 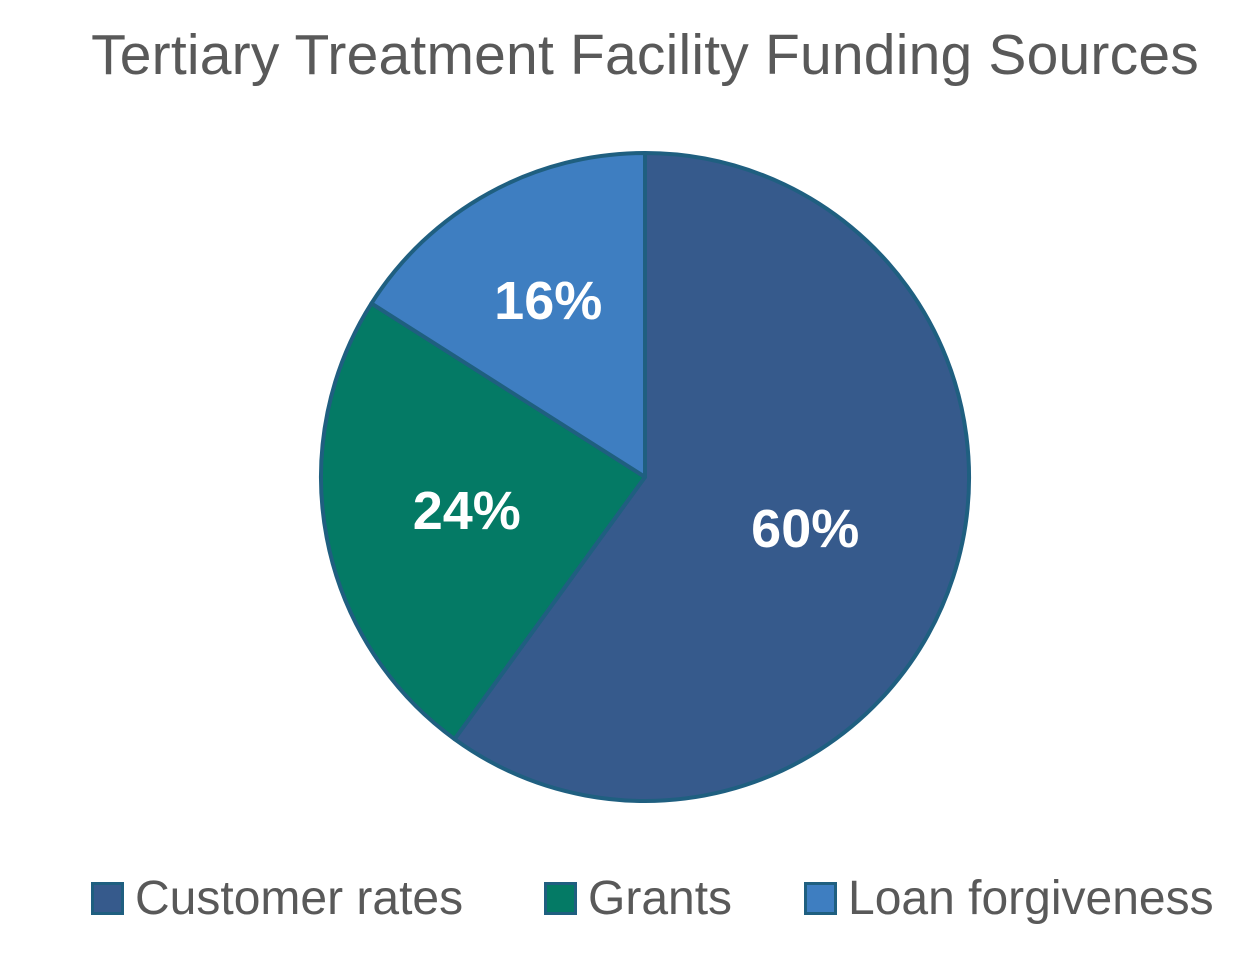 What do you see at coordinates (660, 898) in the screenshot?
I see `legend-label-grants: Grants` at bounding box center [660, 898].